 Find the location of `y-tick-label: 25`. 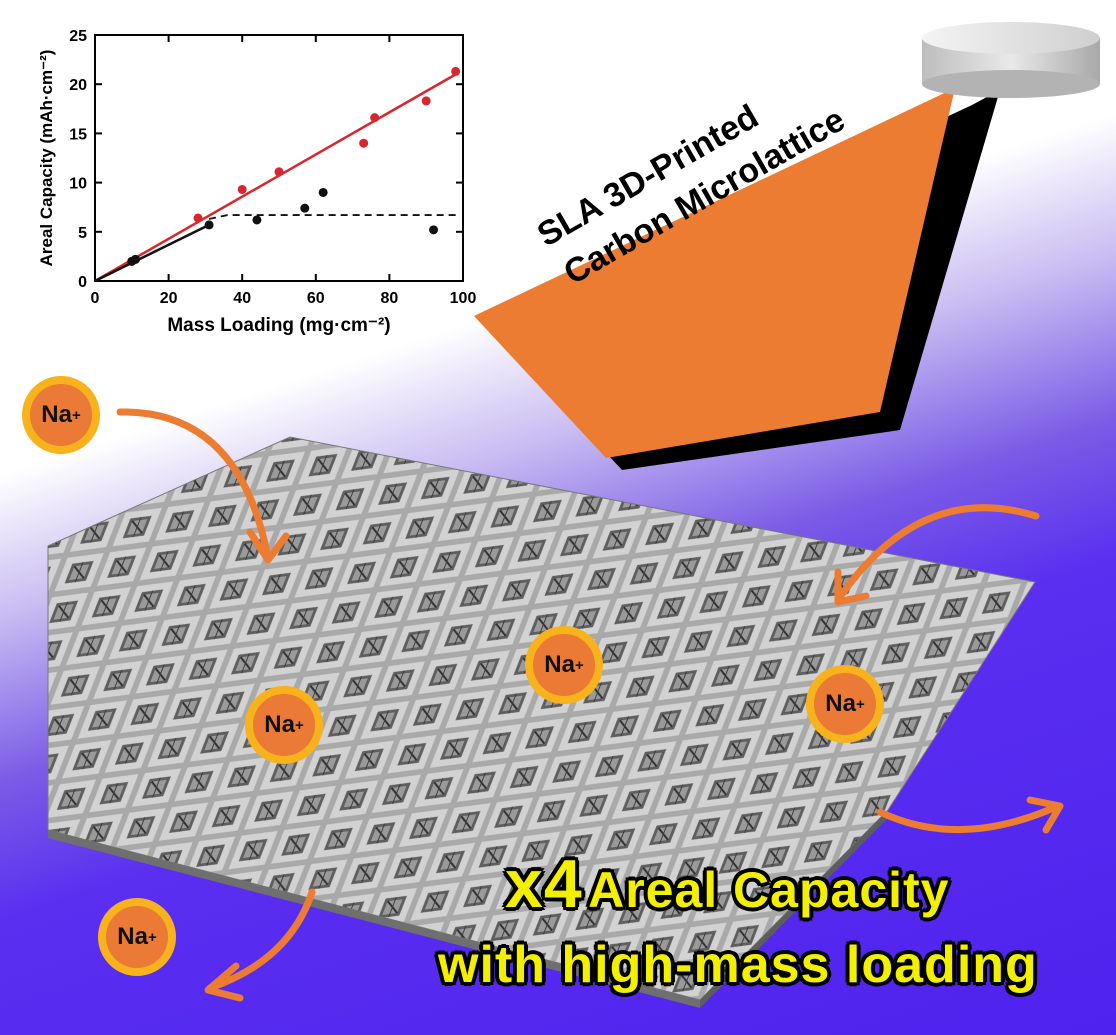

y-tick-label: 25 is located at coordinates (78, 36).